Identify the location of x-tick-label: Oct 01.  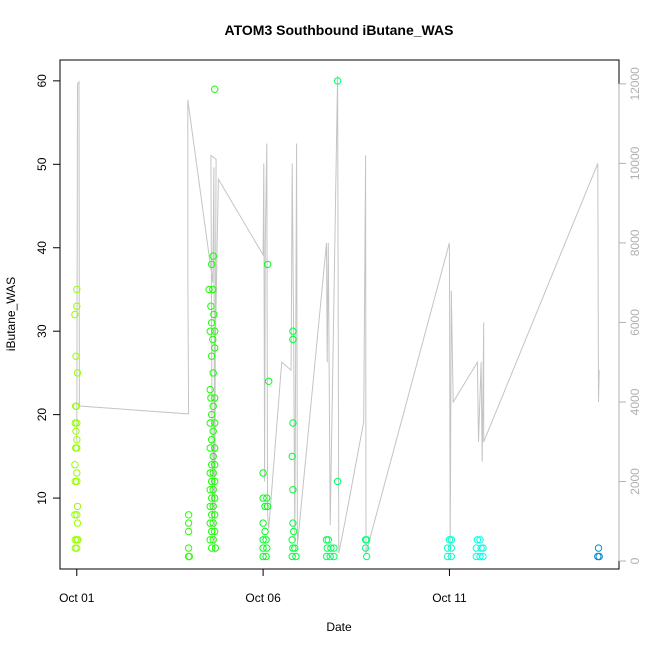
(77, 598).